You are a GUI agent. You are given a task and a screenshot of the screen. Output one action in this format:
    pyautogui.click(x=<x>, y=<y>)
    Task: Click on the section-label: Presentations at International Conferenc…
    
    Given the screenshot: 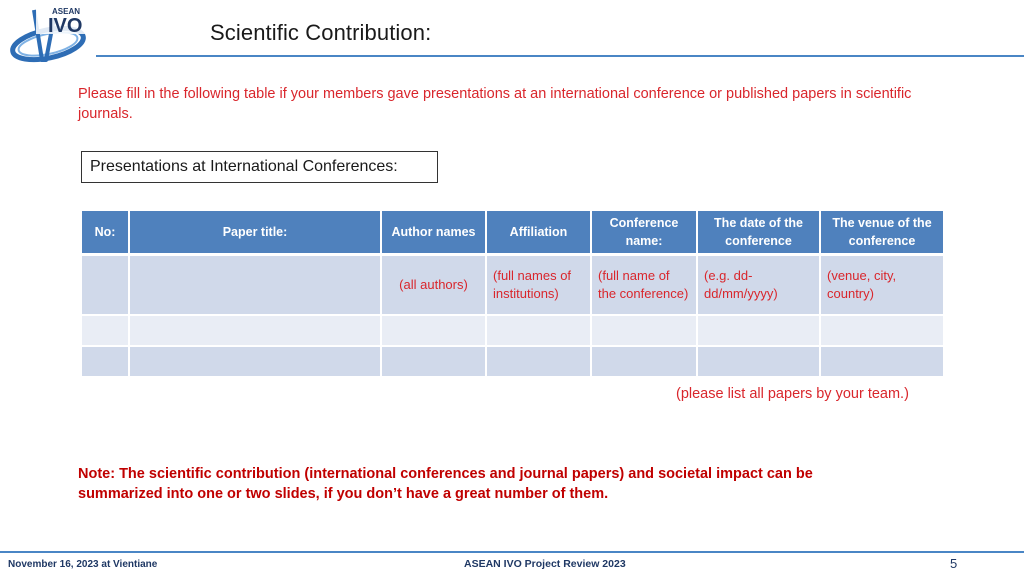 What is the action you would take?
    pyautogui.click(x=259, y=167)
    